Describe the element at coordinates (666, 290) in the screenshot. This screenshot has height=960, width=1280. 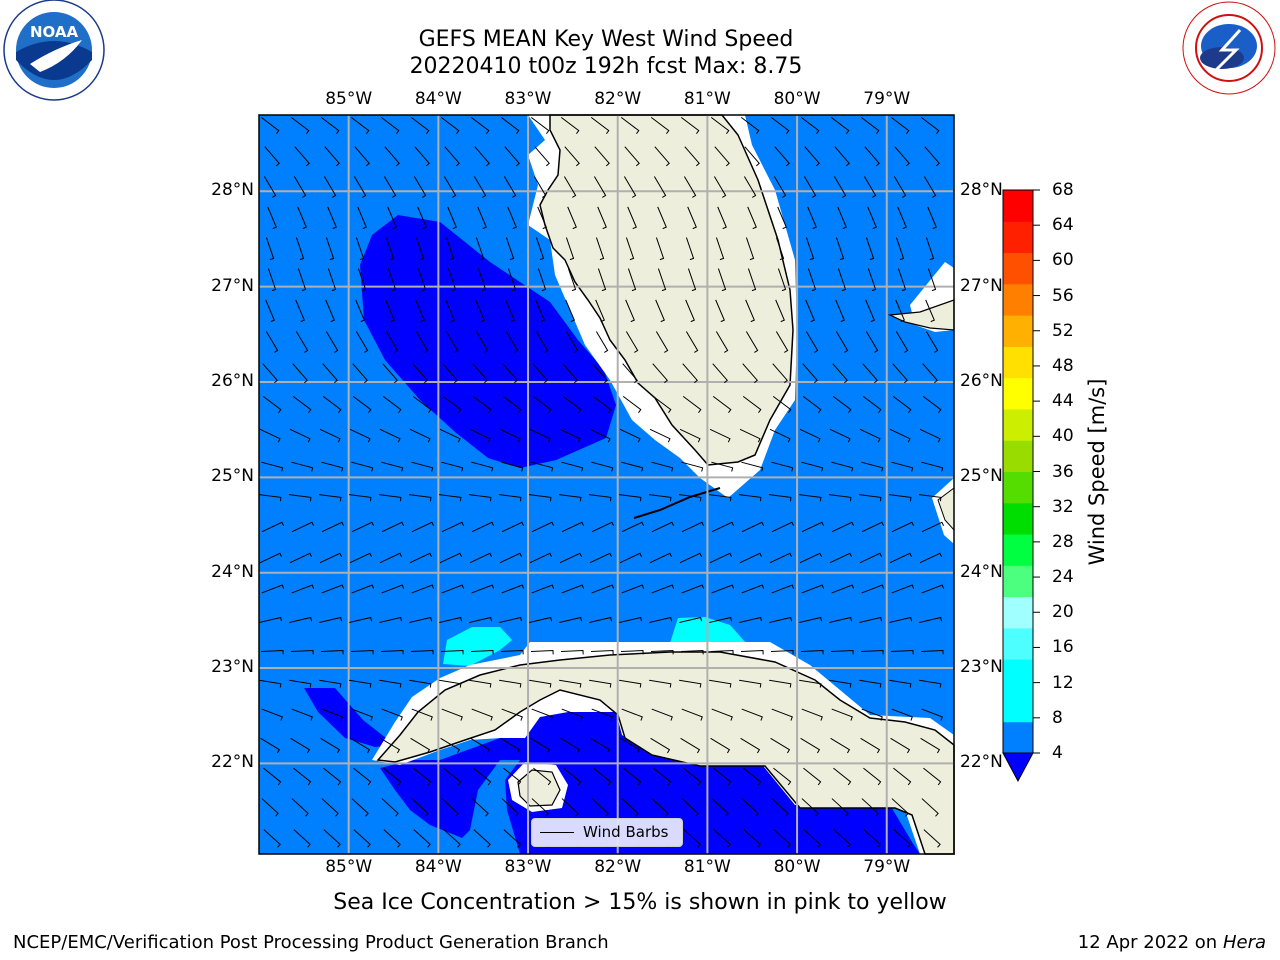
I see `florida-peninsula` at that location.